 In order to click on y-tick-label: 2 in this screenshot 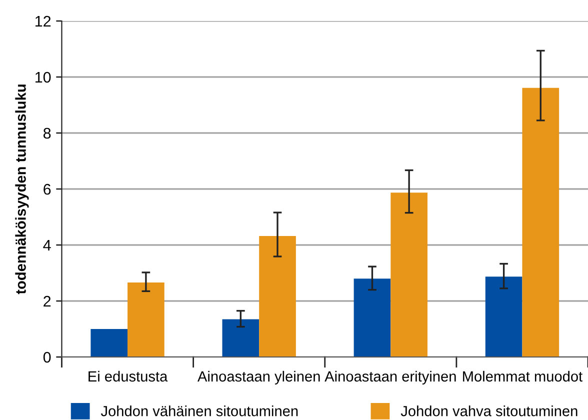, I will do `click(47, 301)`.